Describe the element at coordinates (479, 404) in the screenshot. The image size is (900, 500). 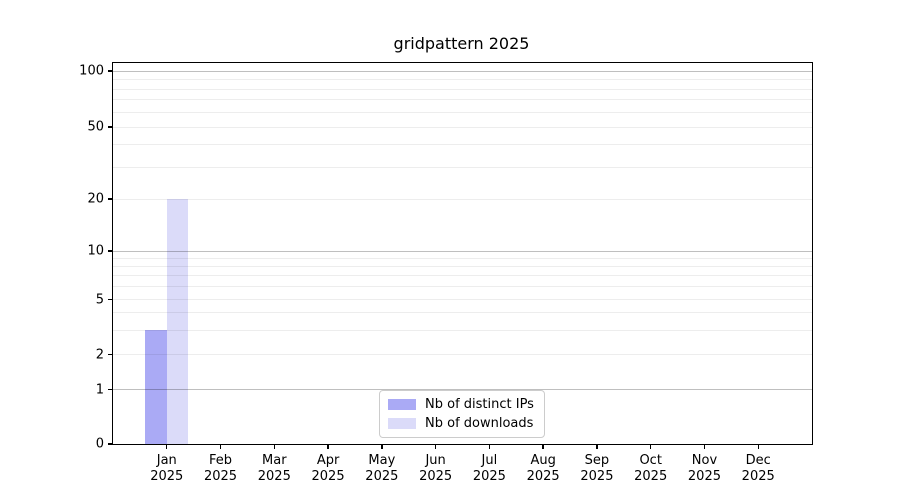
I see `legend-label-distinct-ips: Nb of distinct IPs` at that location.